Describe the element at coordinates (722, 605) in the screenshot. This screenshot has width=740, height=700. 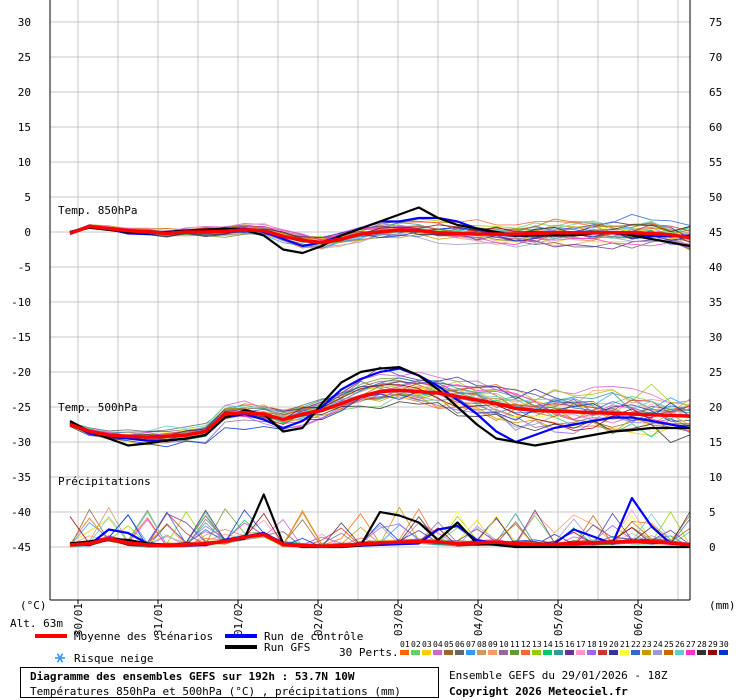
I see `right-axis-unit: (mm)` at that location.